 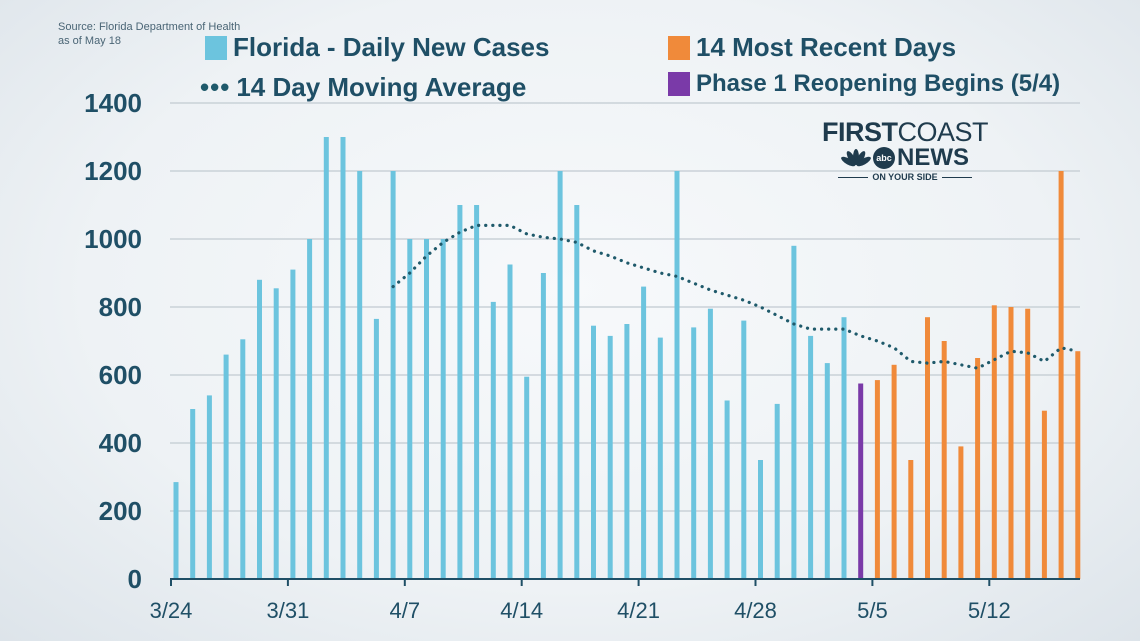 I want to click on x-tick-label: 3/31, so click(x=287, y=610).